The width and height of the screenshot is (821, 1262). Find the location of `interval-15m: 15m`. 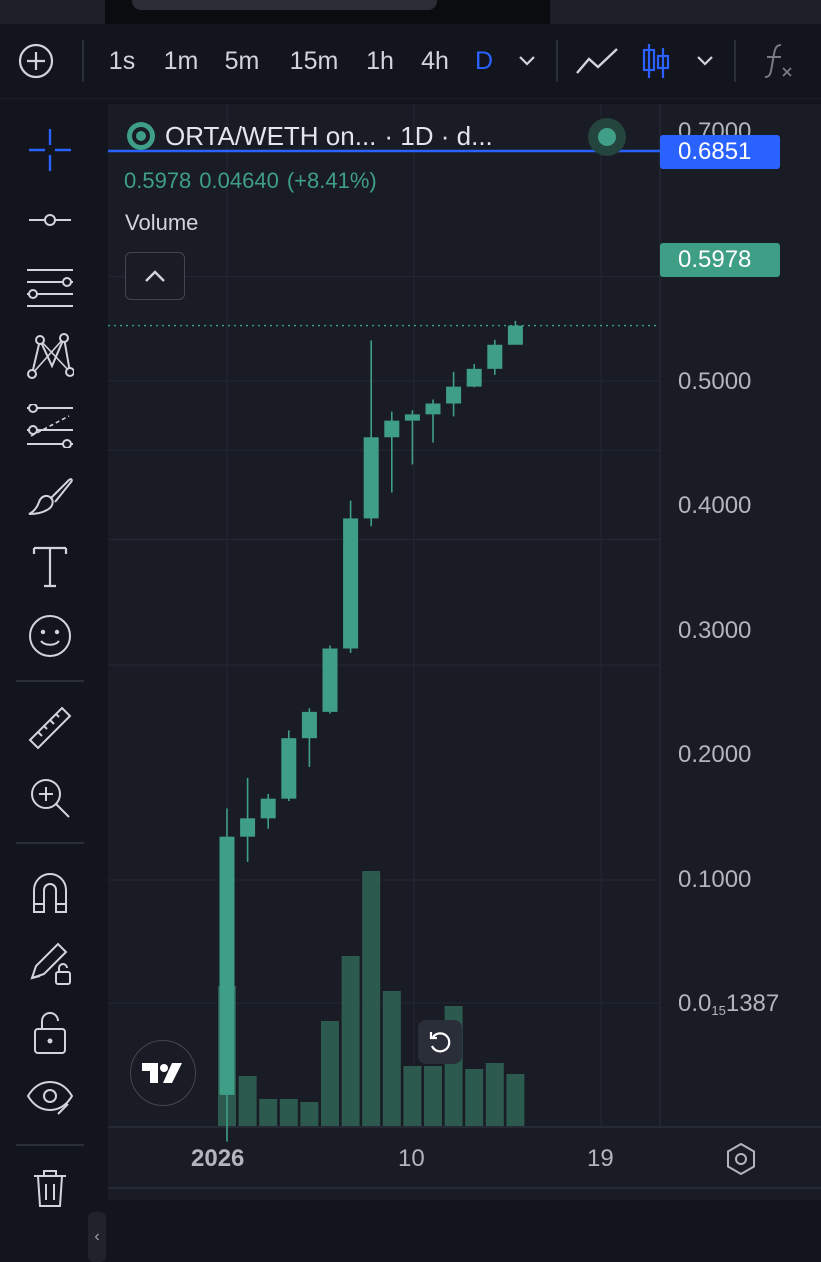

interval-15m: 15m is located at coordinates (314, 60).